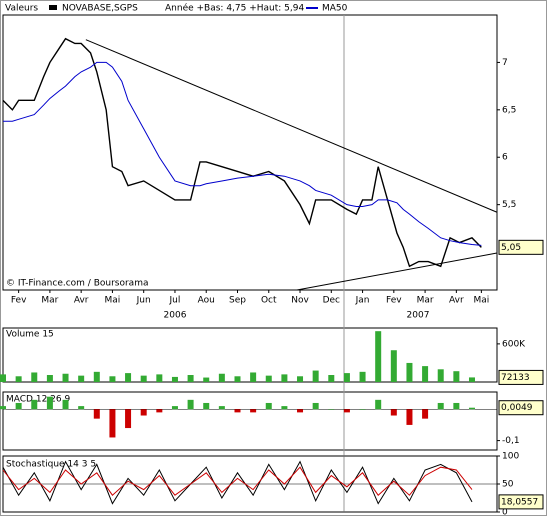  Describe the element at coordinates (505, 512) in the screenshot. I see `y-tick-label: 0` at that location.